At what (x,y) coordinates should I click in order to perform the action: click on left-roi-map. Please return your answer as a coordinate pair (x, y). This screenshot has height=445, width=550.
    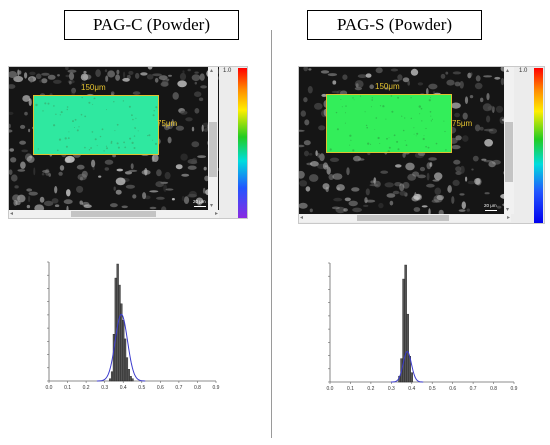
    Looking at the image, I should click on (96, 125).